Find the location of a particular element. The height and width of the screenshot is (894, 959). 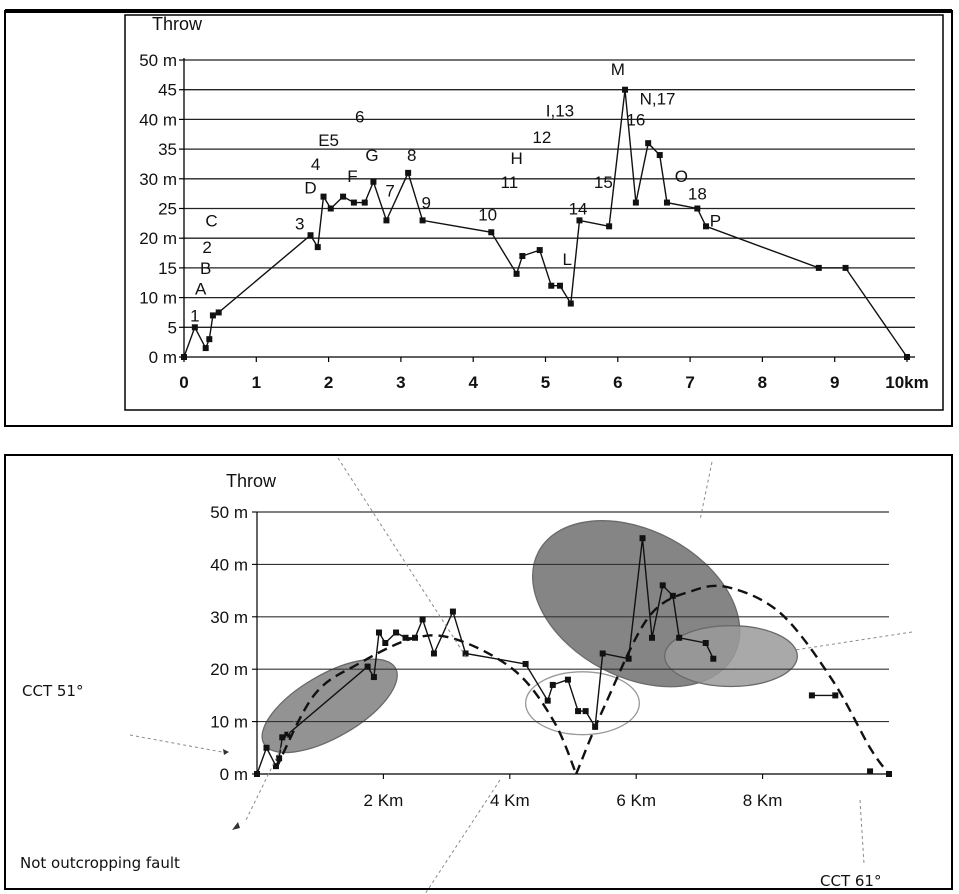

top-x-tick-label: 5 is located at coordinates (545, 382).